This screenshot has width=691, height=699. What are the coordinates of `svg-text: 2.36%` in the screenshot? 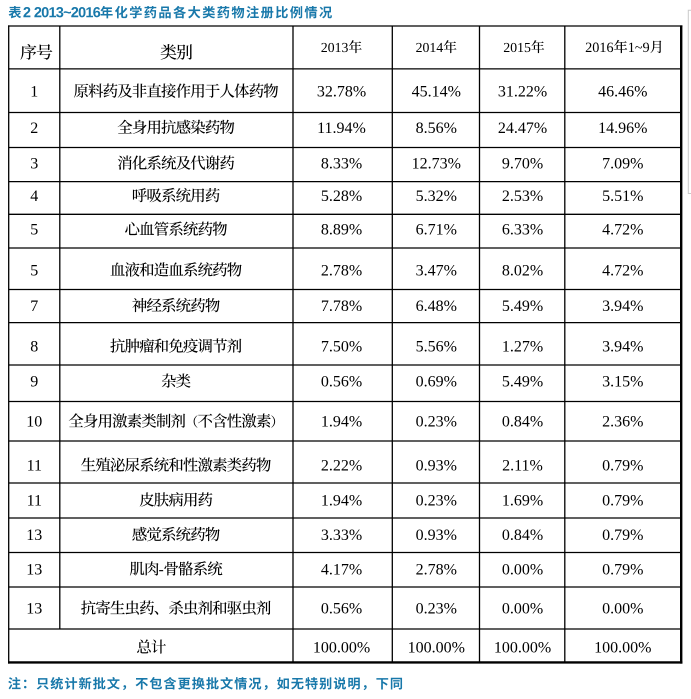 It's located at (622, 422).